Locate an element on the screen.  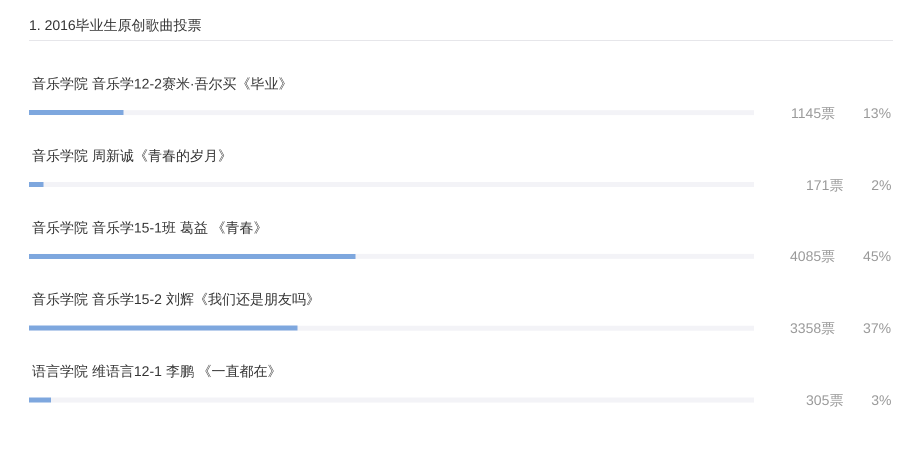
data-label: 305票 3% is located at coordinates (849, 400).